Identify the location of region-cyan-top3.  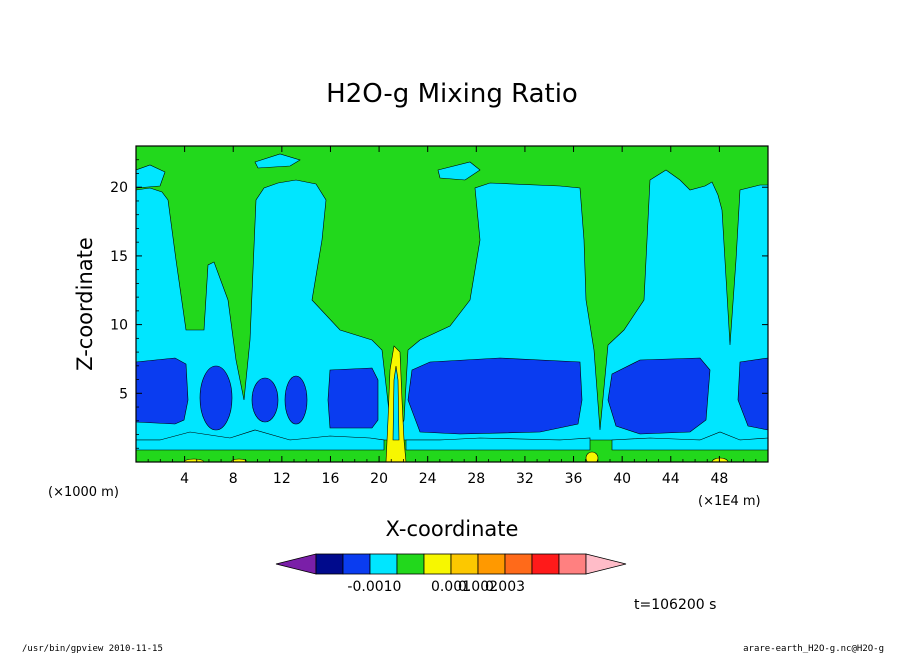
(277, 161).